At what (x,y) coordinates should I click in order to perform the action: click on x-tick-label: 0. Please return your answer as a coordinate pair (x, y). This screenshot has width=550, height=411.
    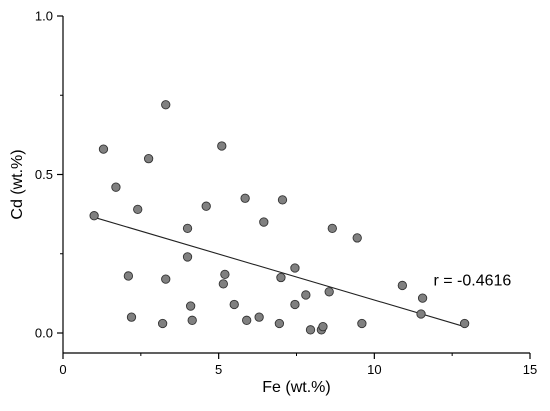
    Looking at the image, I should click on (62, 369).